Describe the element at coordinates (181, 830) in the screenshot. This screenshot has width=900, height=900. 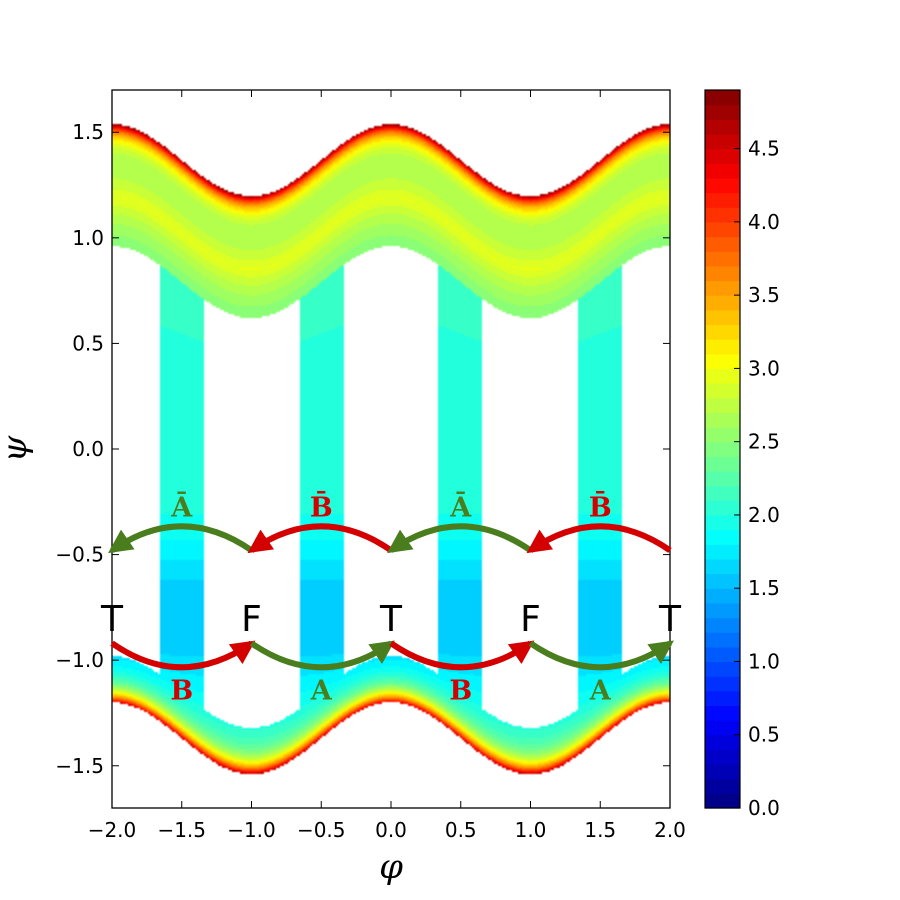
I see `x-tick-label: −1.5` at that location.